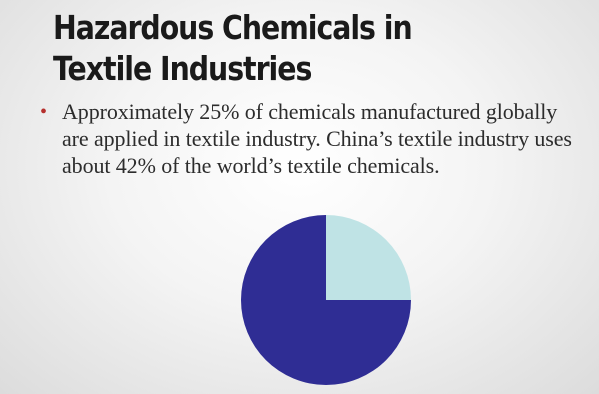 This screenshot has width=599, height=394. Describe the element at coordinates (182, 68) in the screenshot. I see `slide-title-line-2: Textile Industries` at that location.